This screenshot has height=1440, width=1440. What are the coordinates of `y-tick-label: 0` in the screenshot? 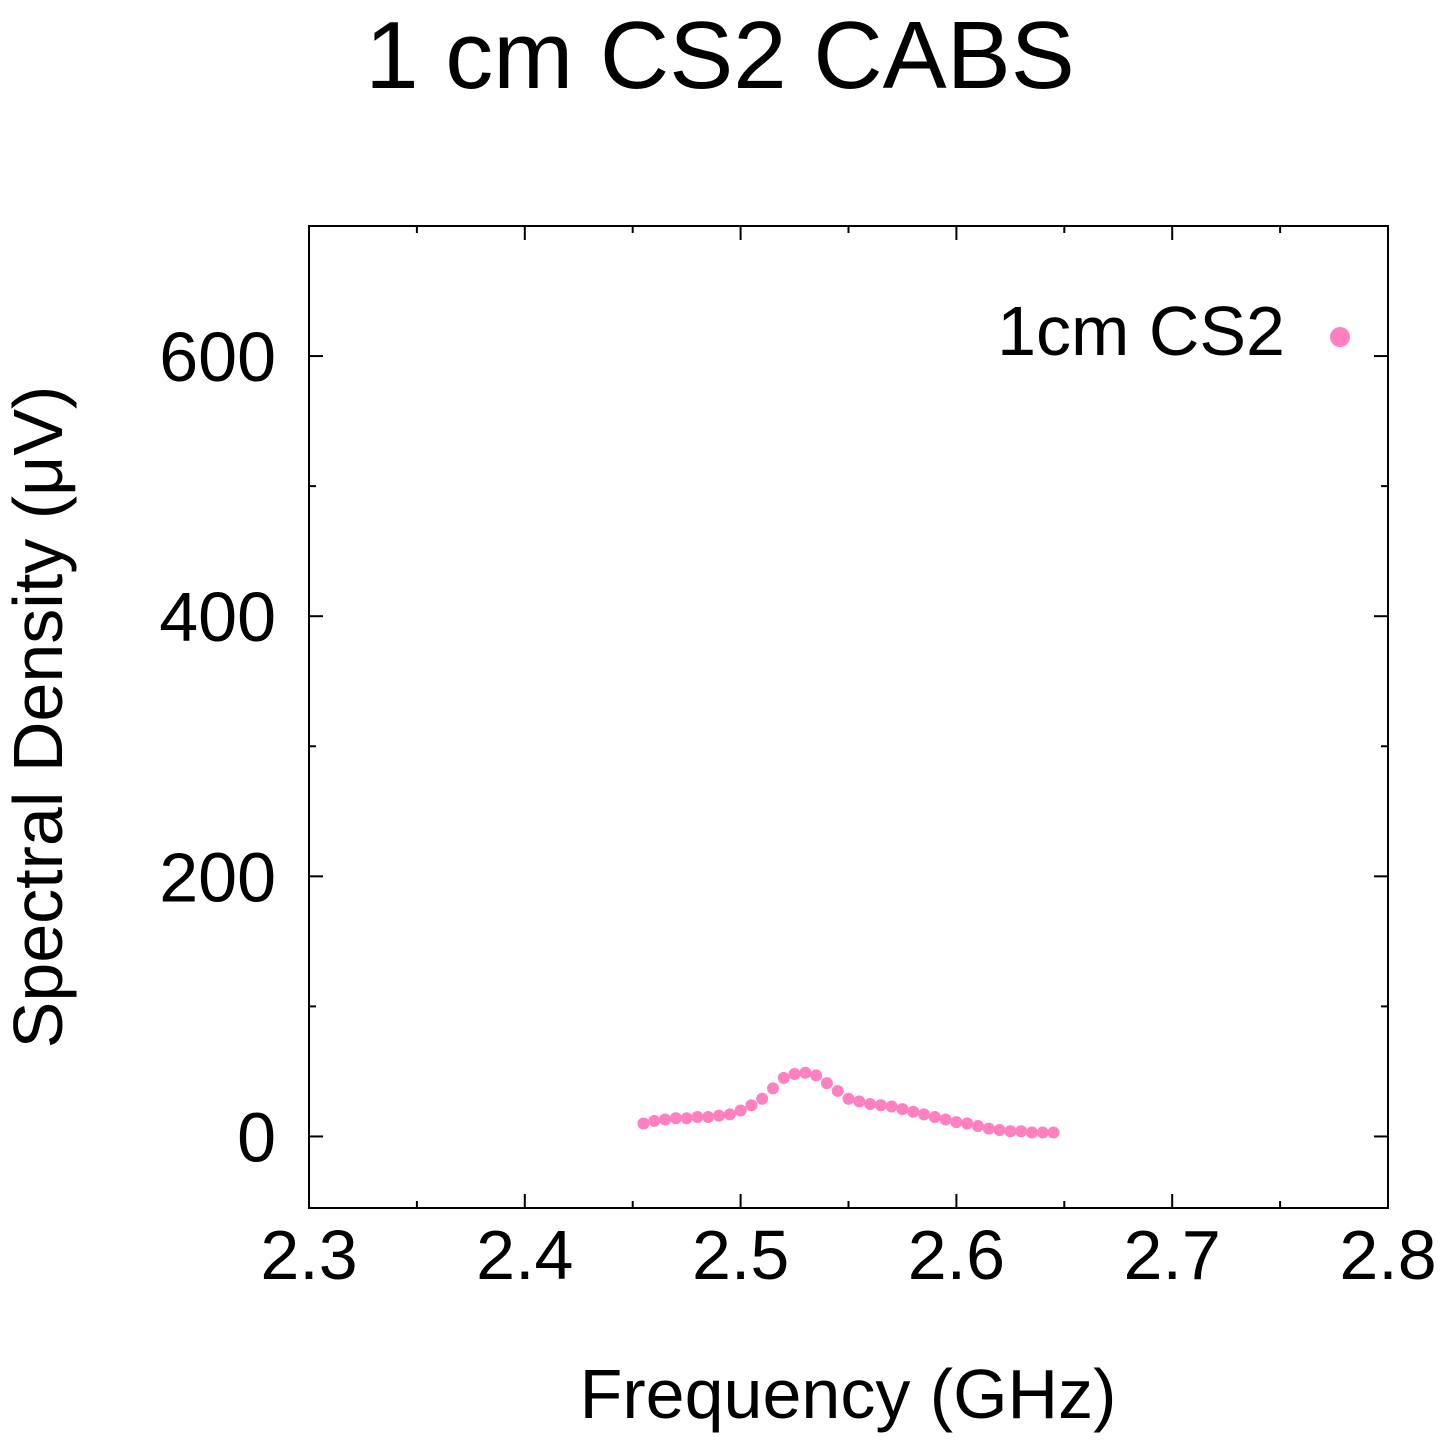 It's located at (256, 1137).